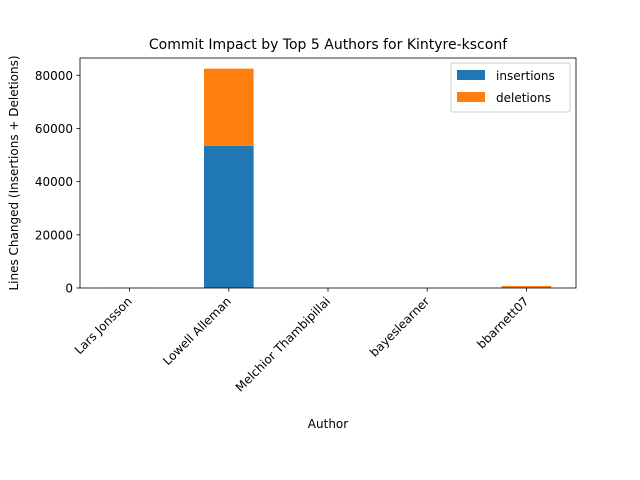 The width and height of the screenshot is (640, 480). I want to click on legend: insertions deletions, so click(510, 87).